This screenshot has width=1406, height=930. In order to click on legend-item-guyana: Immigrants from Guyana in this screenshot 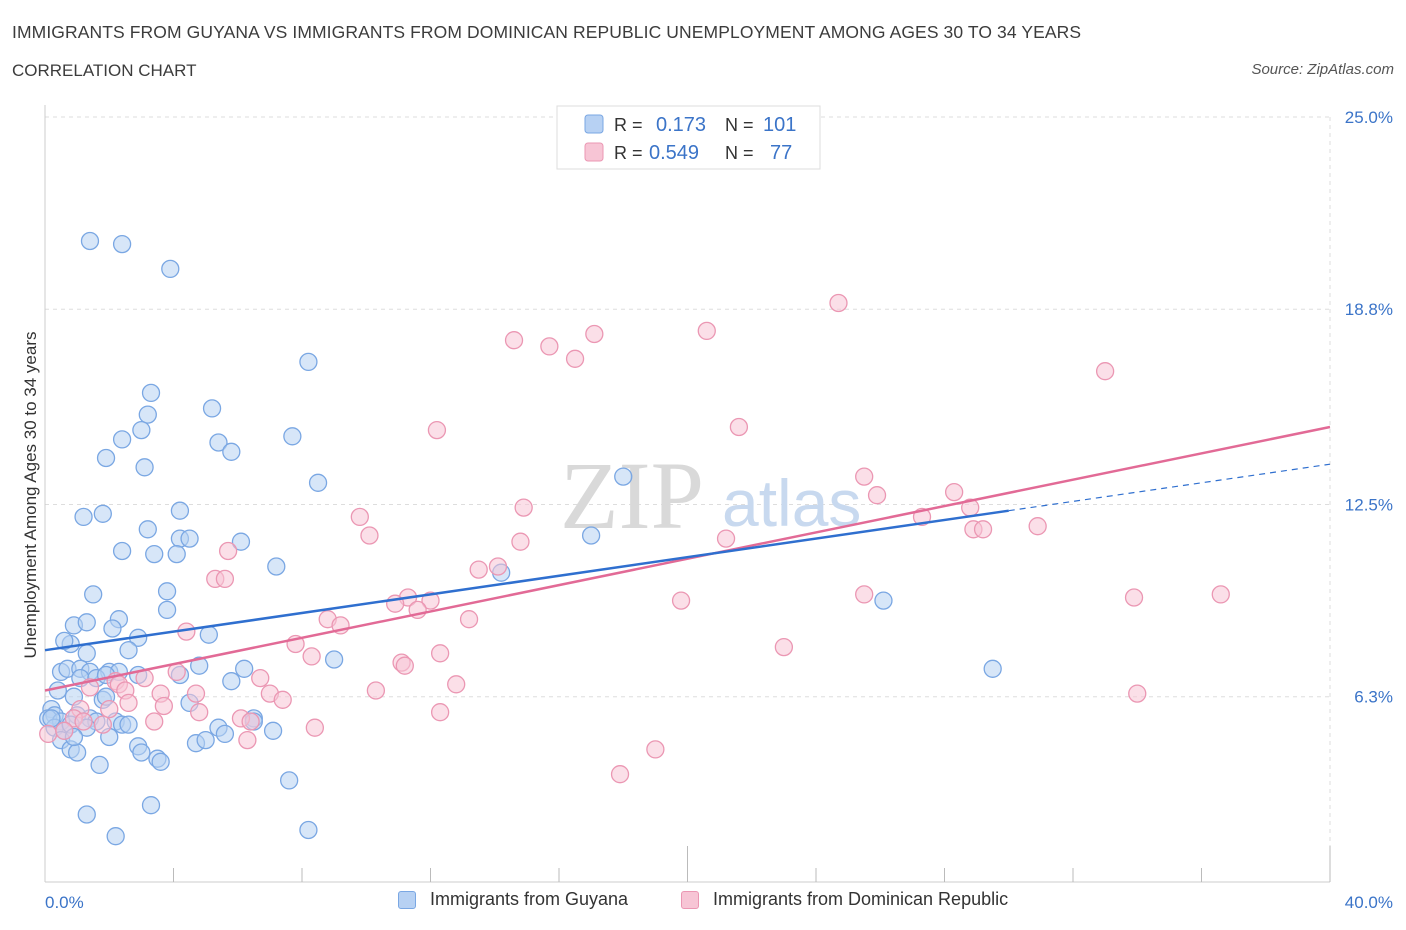, I will do `click(513, 899)`.